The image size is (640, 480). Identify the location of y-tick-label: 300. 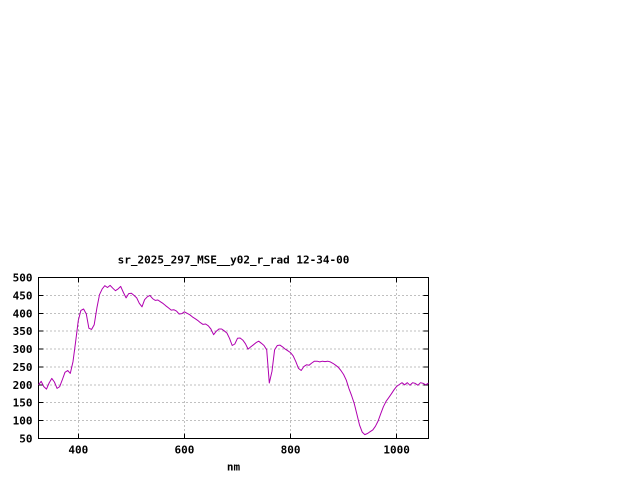
(23, 349).